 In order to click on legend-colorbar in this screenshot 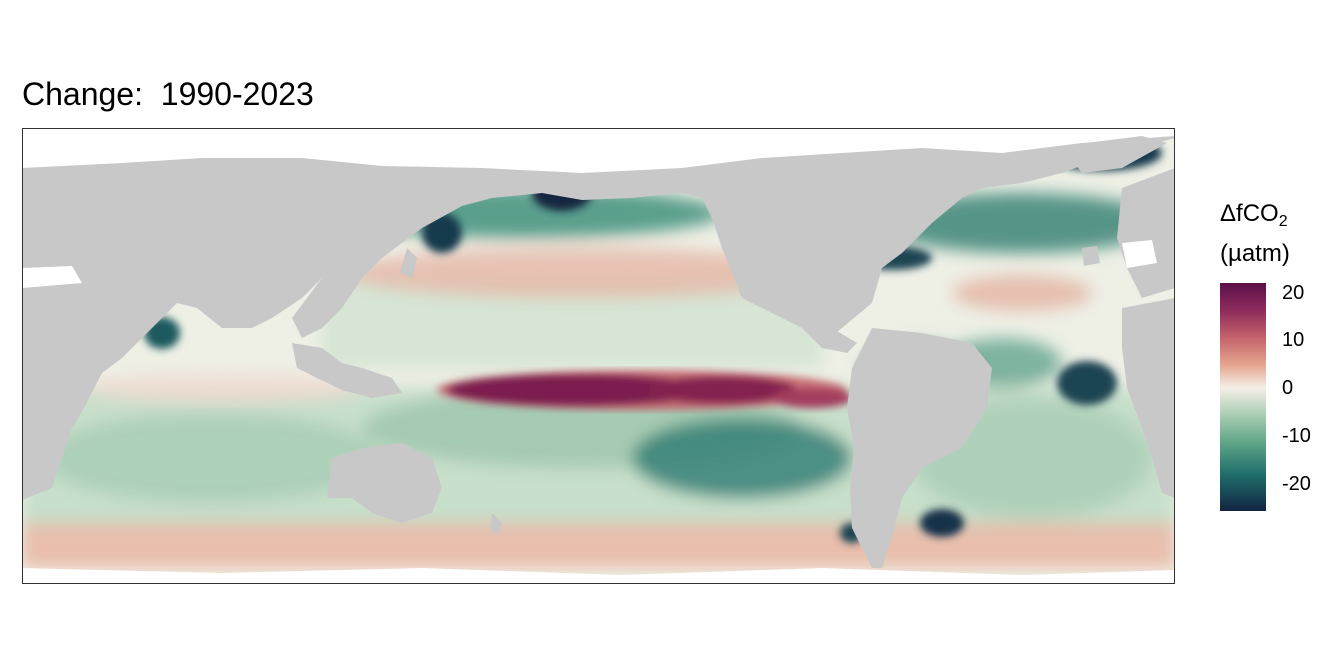, I will do `click(1243, 397)`.